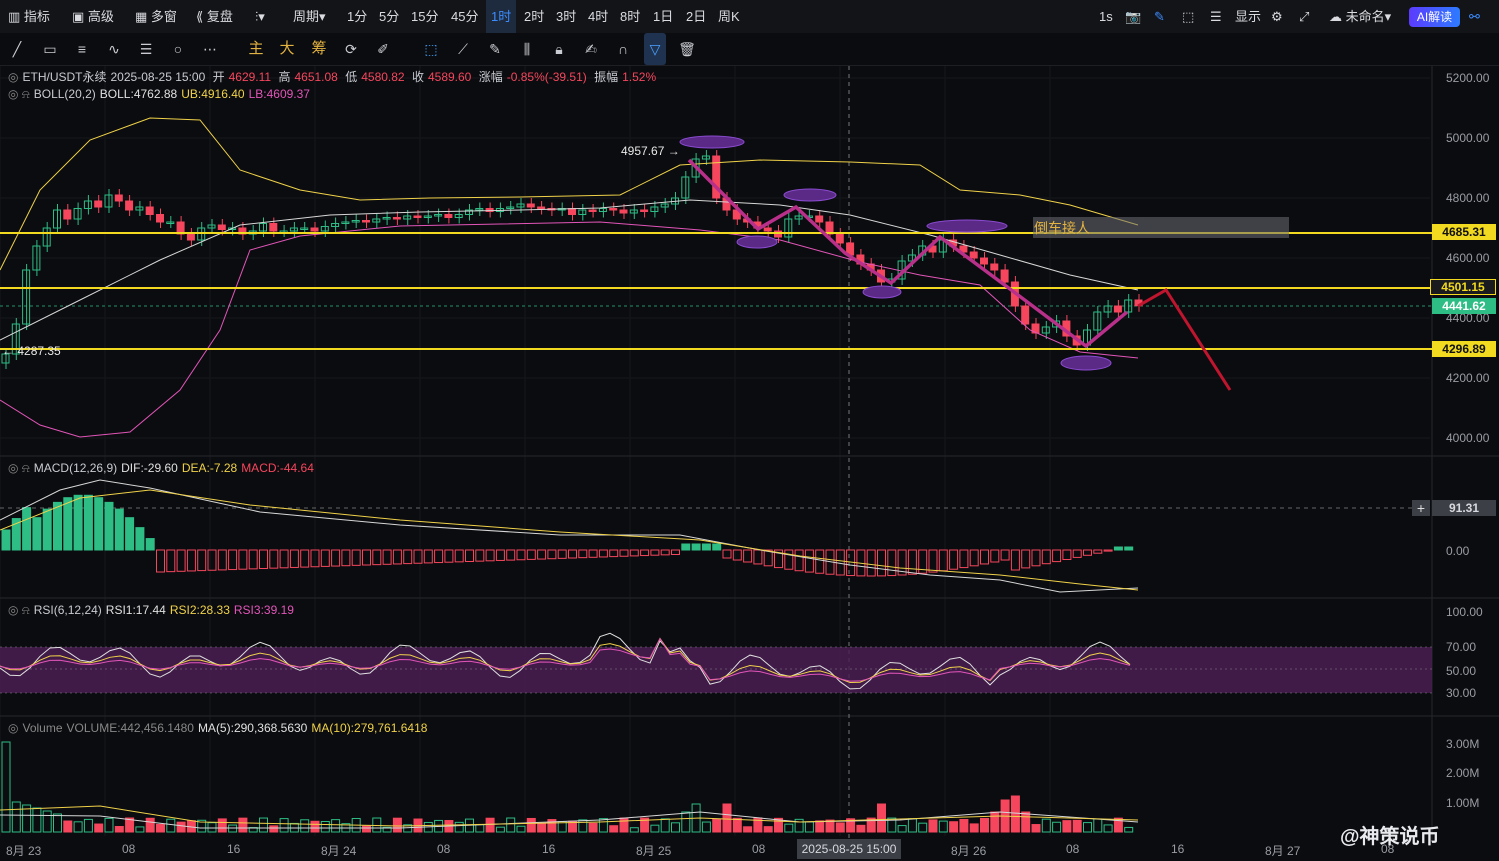 The image size is (1499, 861). I want to click on advanced-button: ▣ 高级, so click(93, 16).